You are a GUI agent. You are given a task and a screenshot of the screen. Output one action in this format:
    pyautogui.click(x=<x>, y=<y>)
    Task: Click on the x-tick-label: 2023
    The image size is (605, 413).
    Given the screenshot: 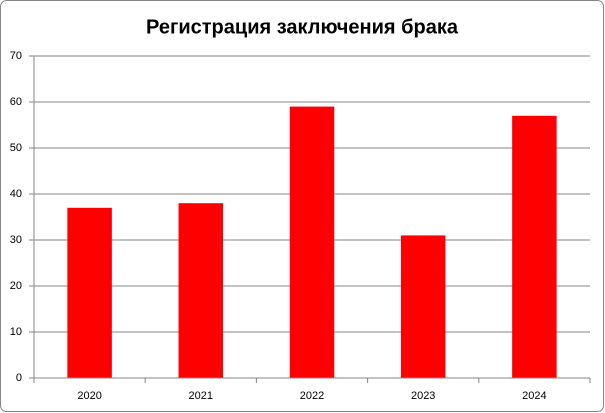 What is the action you would take?
    pyautogui.click(x=423, y=396)
    